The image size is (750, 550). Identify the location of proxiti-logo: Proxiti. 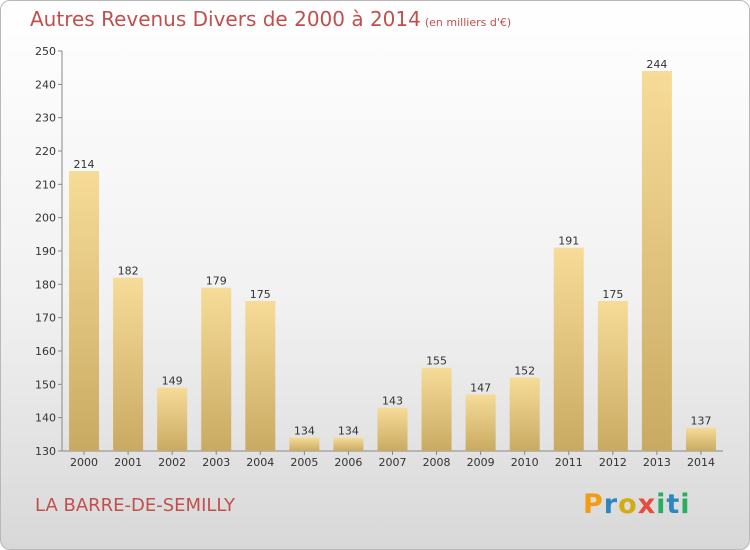
(637, 504).